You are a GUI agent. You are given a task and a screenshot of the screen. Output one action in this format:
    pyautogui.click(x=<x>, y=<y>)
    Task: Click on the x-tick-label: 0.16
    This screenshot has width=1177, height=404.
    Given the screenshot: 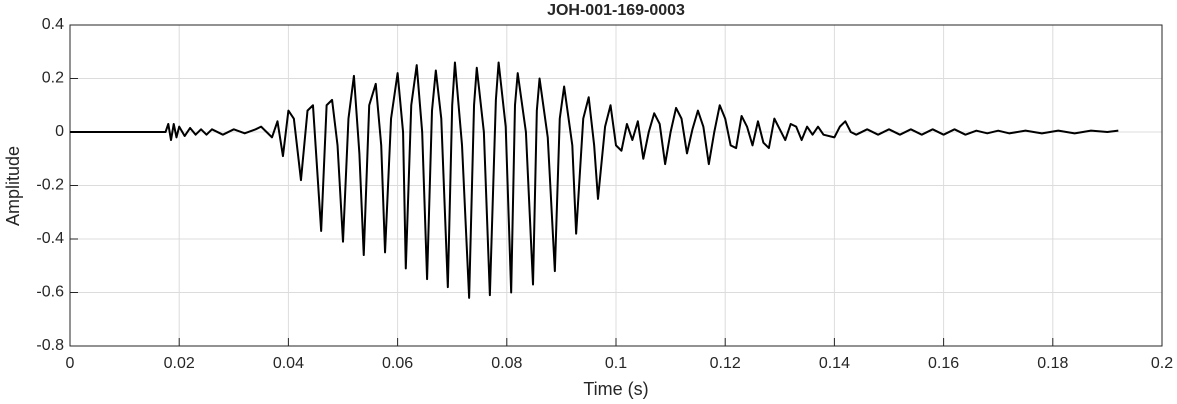 What is the action you would take?
    pyautogui.click(x=943, y=363)
    